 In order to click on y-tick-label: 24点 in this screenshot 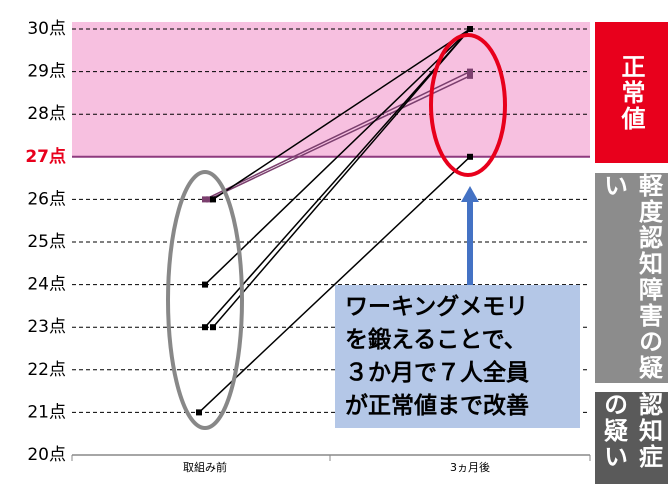, I will do `click(46, 285)`.